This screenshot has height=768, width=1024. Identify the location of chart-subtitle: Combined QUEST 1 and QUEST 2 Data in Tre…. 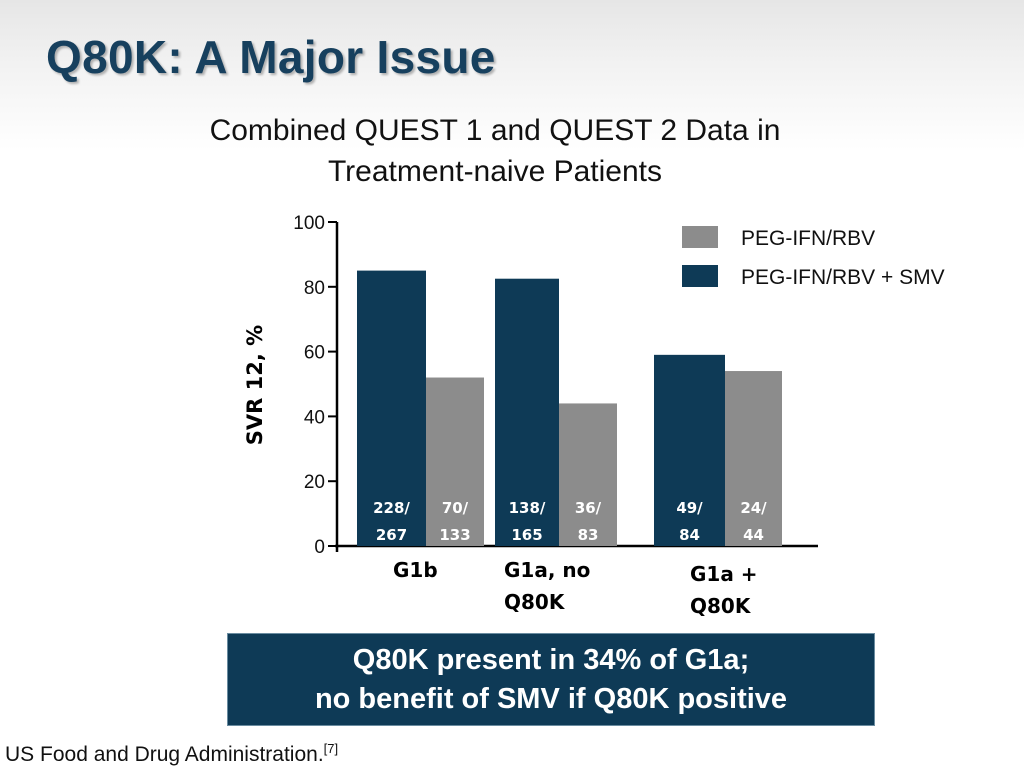
(495, 151).